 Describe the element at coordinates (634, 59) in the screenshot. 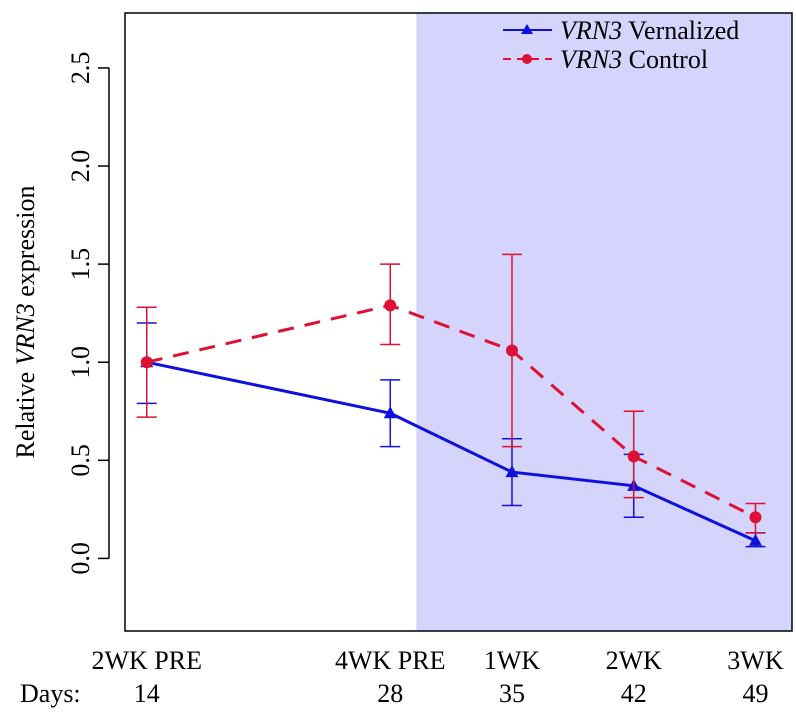

I see `legend-label-control: VRN3 Control` at that location.